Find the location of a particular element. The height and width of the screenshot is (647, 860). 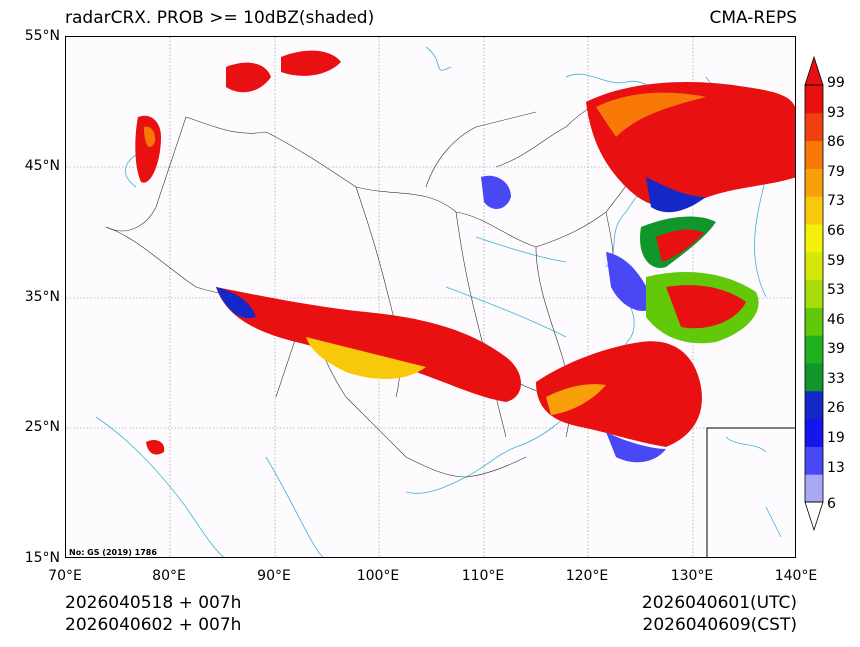

chart-title: radarCRX. PROB >= 10dBZ(shaded) is located at coordinates (220, 18).